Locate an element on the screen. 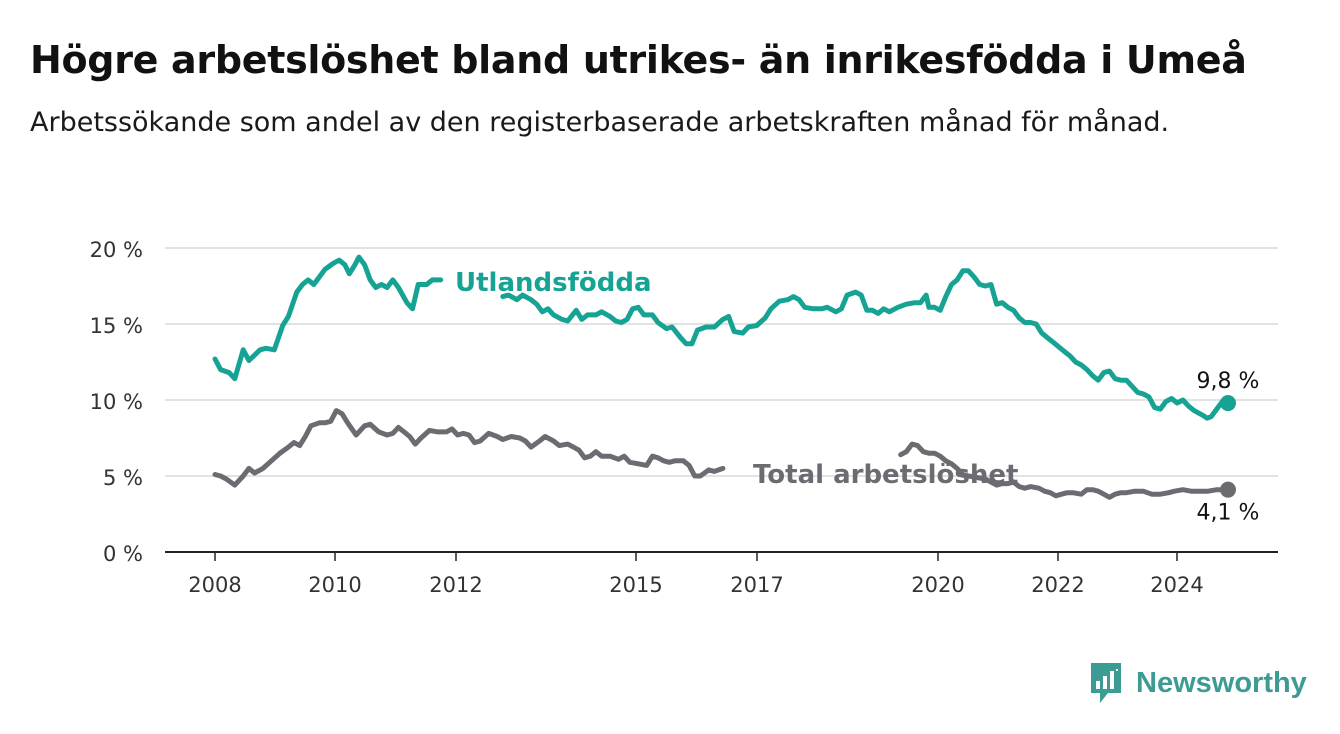 The height and width of the screenshot is (734, 1340). y-tick-label: 10 % is located at coordinates (116, 402).